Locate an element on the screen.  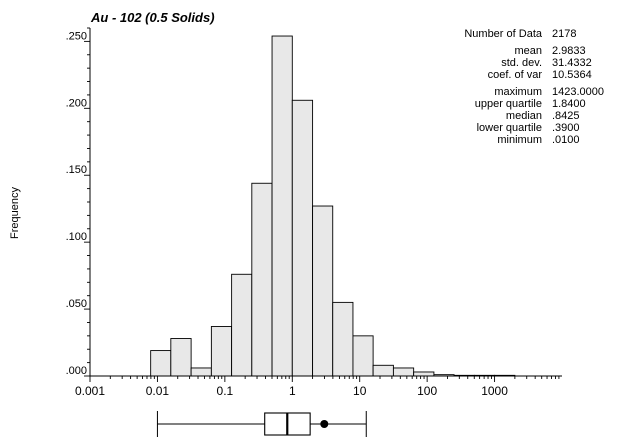
y-axis-label: Frequency is located at coordinates (15, 213).